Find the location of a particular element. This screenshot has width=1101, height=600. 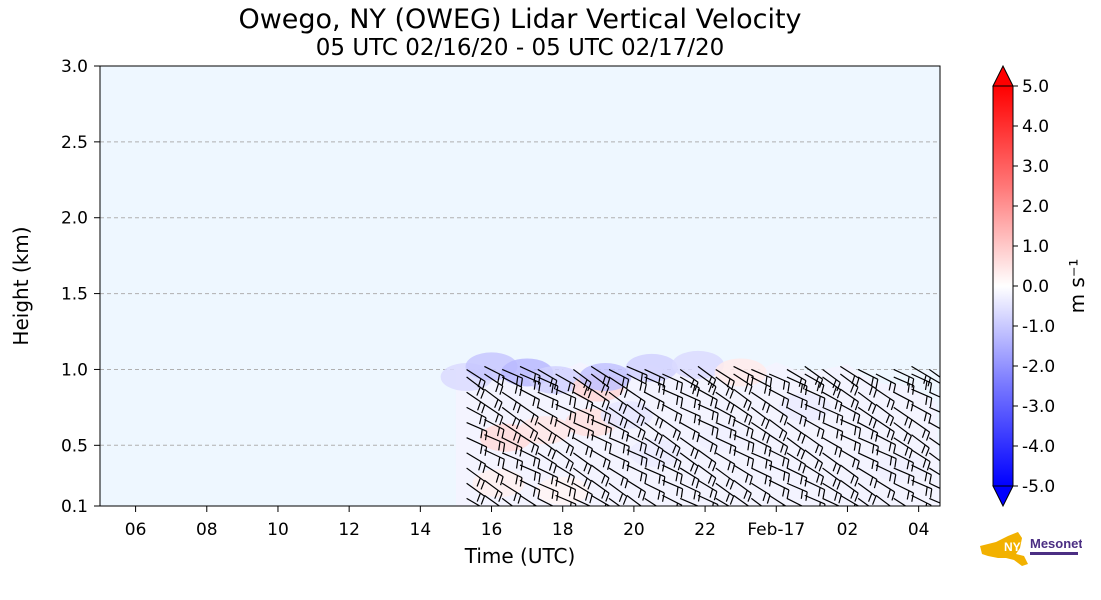

y-tick-label: 0.1 is located at coordinates (74, 507).